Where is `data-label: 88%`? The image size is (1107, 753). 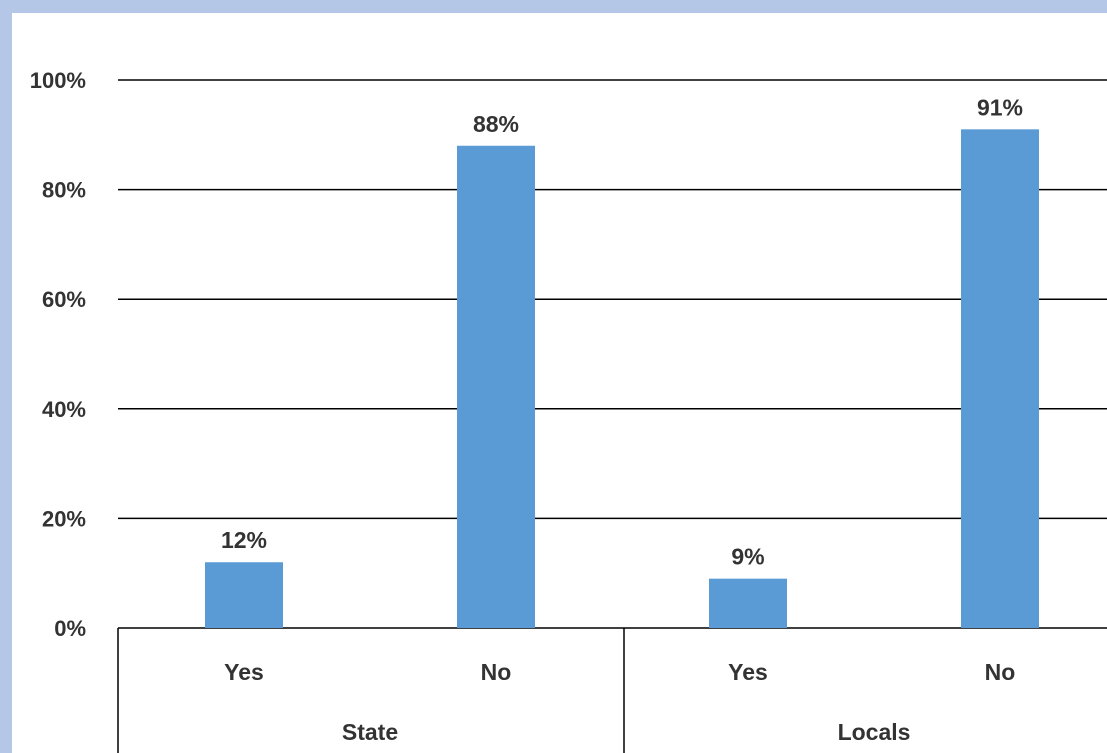
data-label: 88% is located at coordinates (496, 124).